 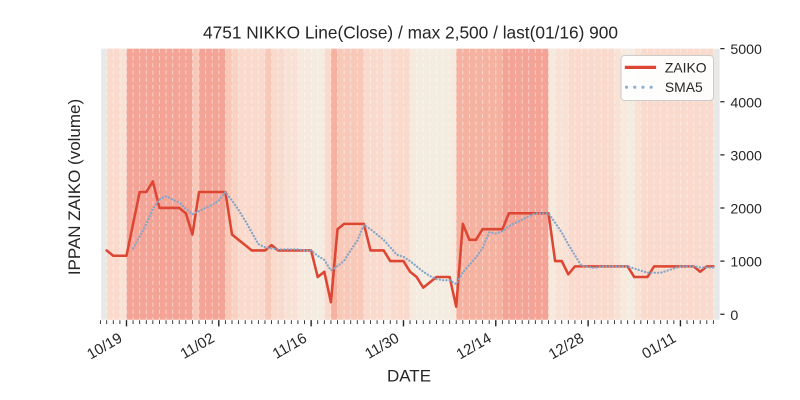 I want to click on svg-text: 3000, so click(x=746, y=156).